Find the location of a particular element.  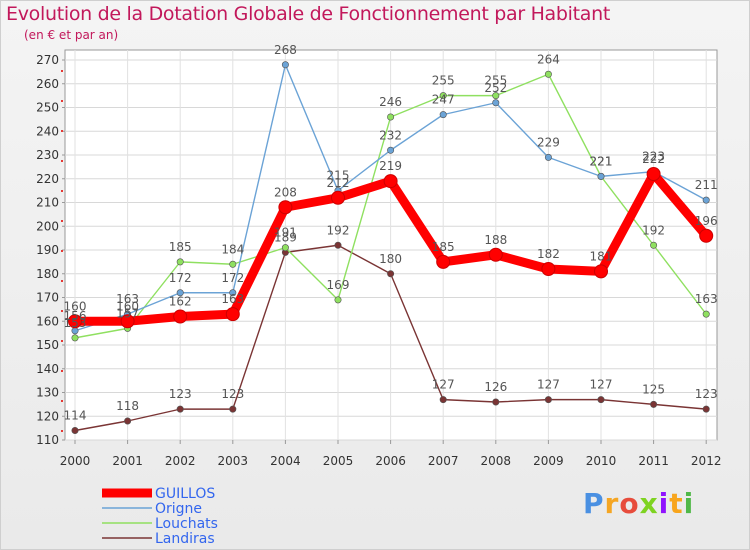

data-label-louchats: 264 is located at coordinates (548, 59).